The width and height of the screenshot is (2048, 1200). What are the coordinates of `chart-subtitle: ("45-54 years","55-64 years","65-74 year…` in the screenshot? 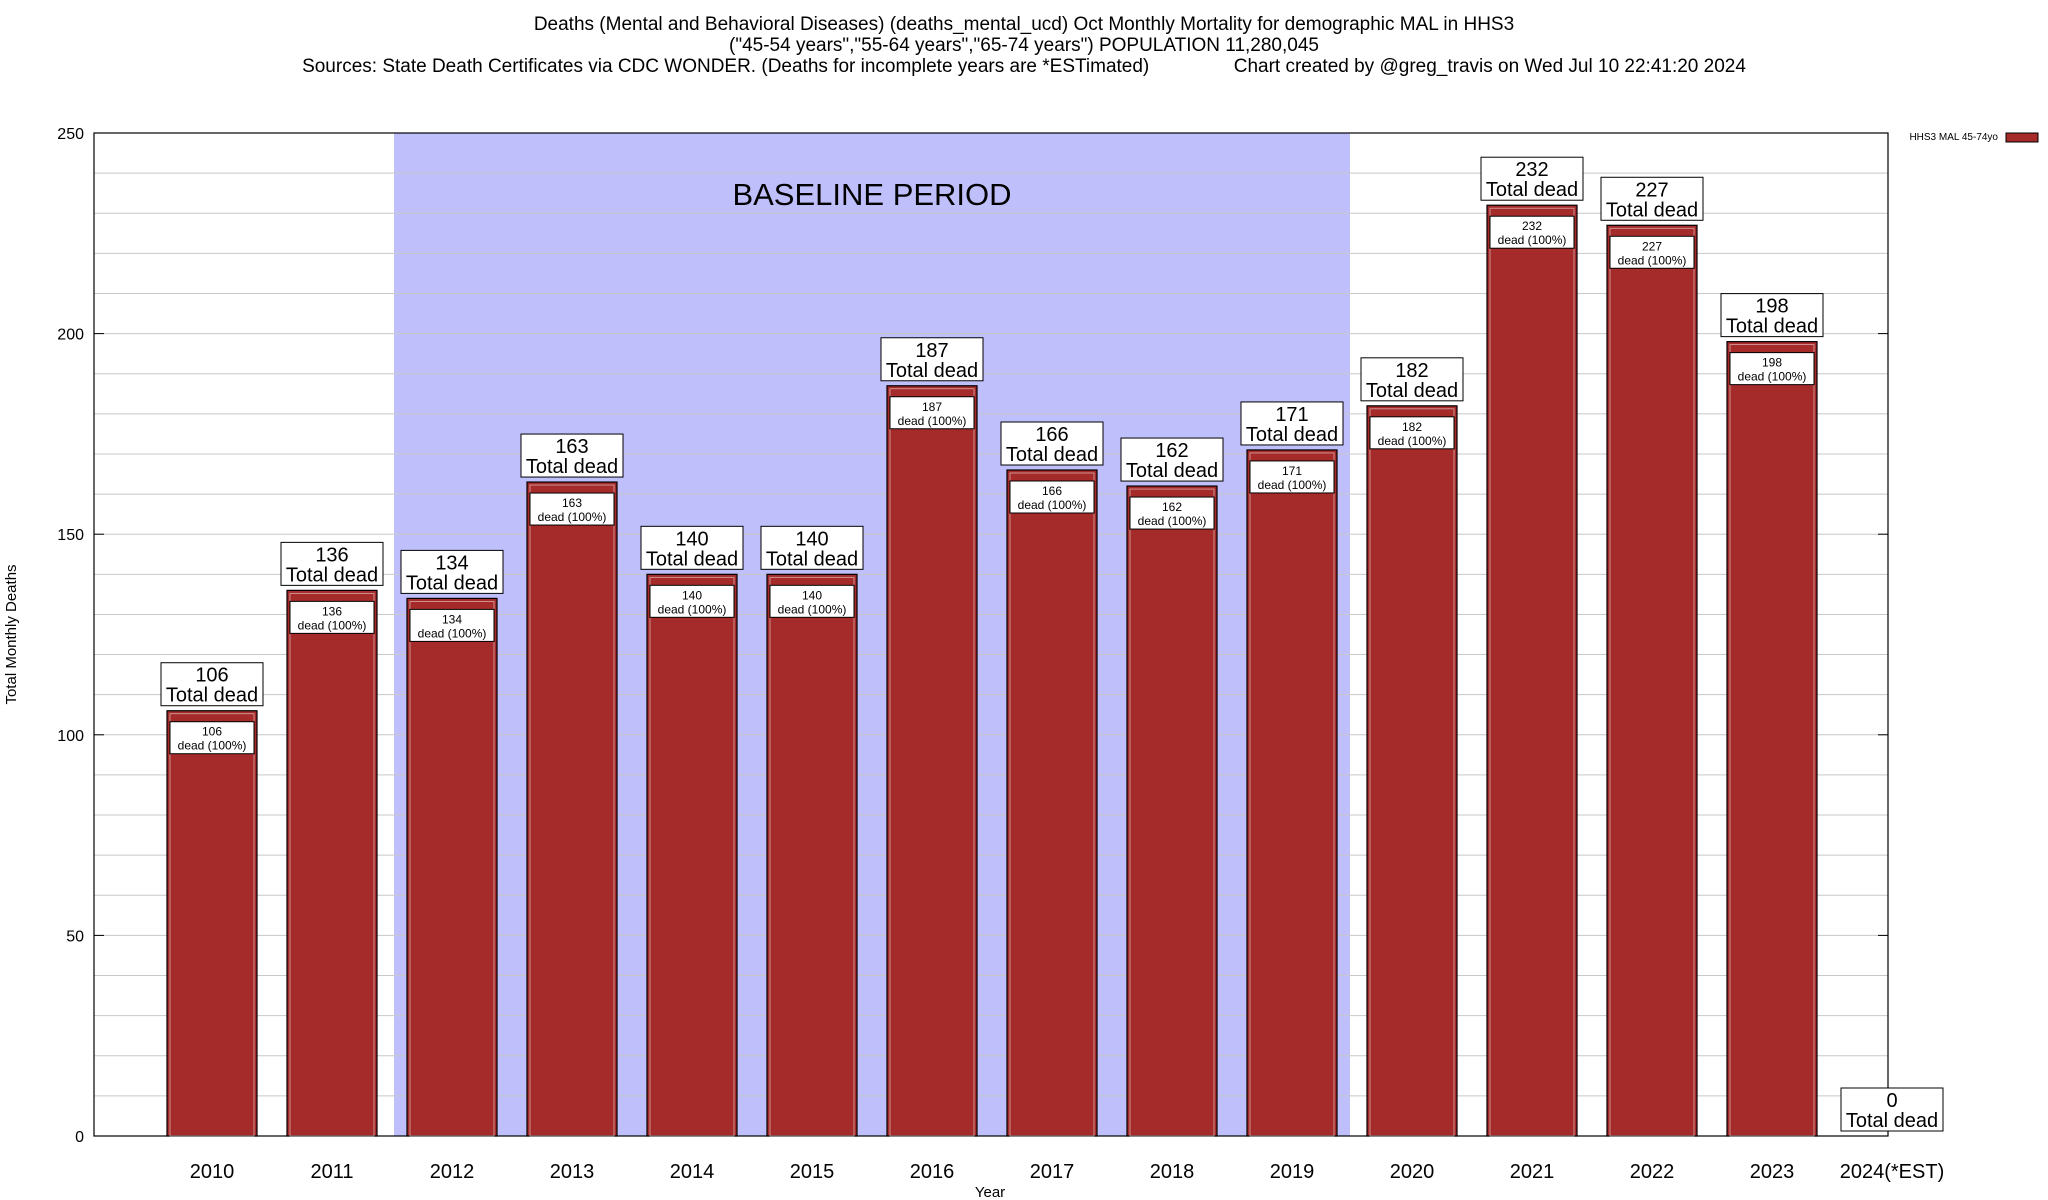 It's located at (1024, 45).